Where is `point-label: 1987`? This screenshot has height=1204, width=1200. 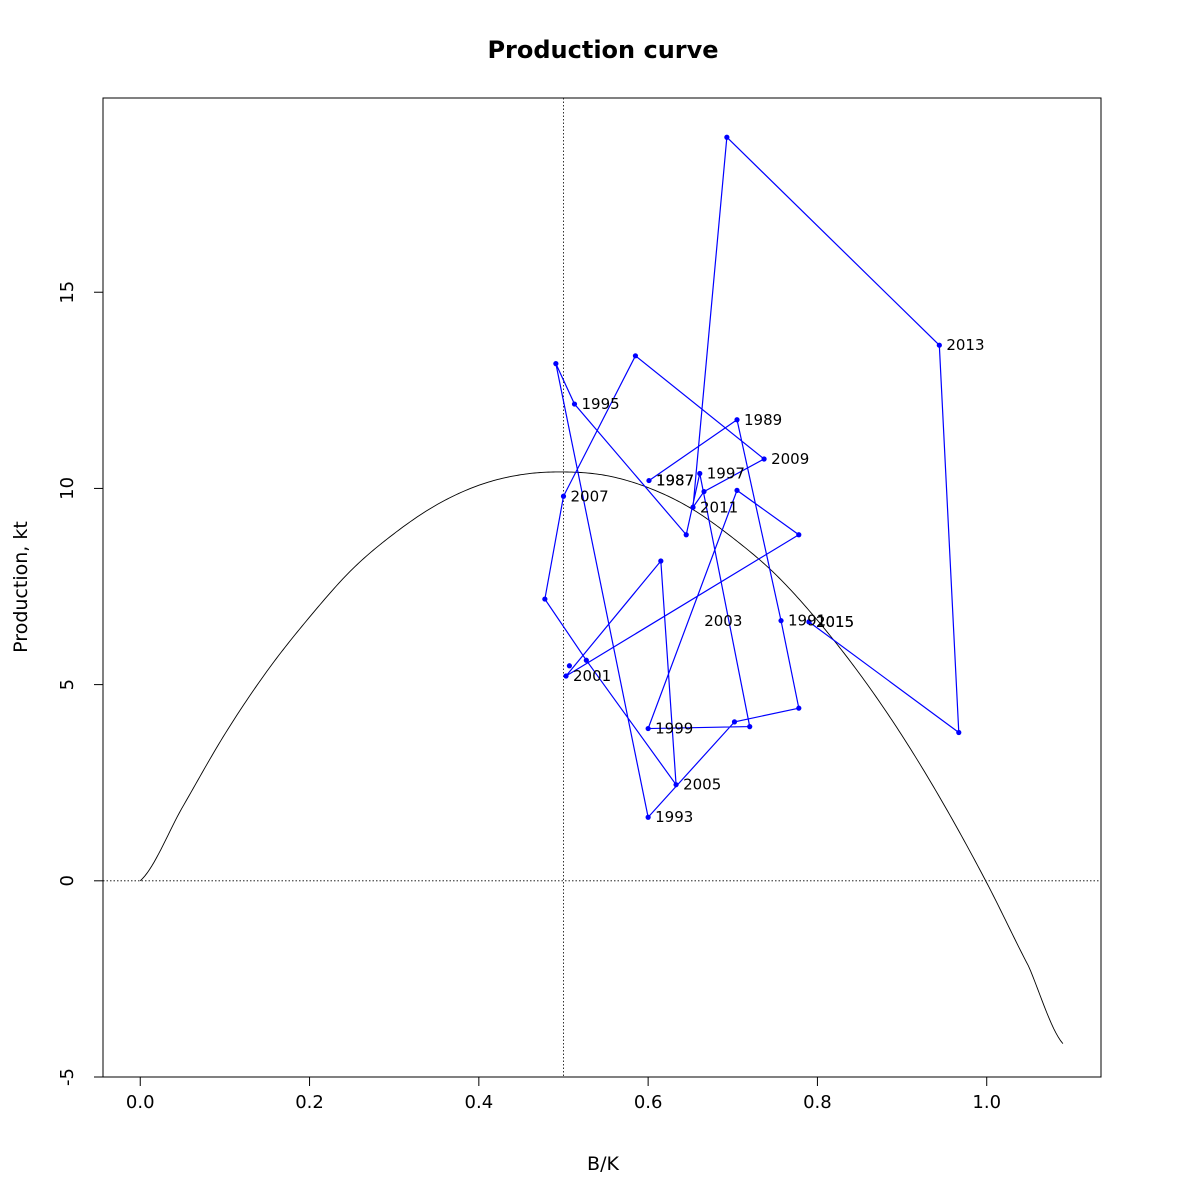
point-label: 1987 is located at coordinates (675, 481).